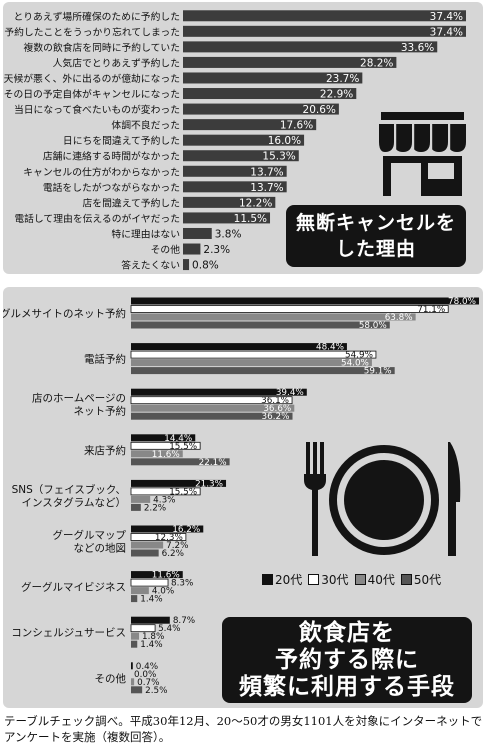 This screenshot has width=486, height=750. I want to click on reason-label: 体調不良だった, so click(145, 125).